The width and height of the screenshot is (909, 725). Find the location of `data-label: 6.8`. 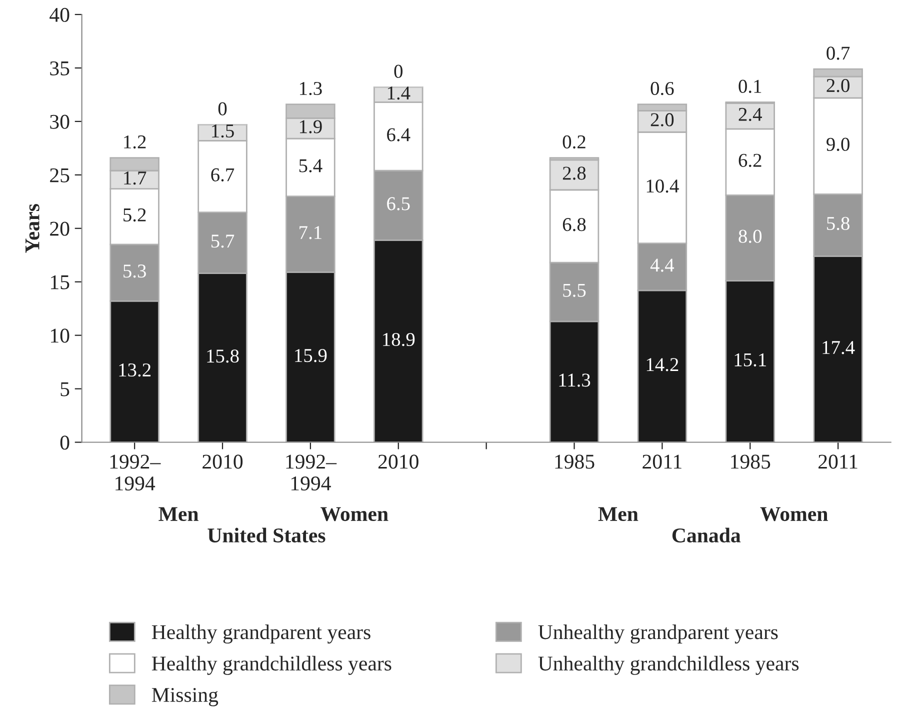

data-label: 6.8 is located at coordinates (574, 225).